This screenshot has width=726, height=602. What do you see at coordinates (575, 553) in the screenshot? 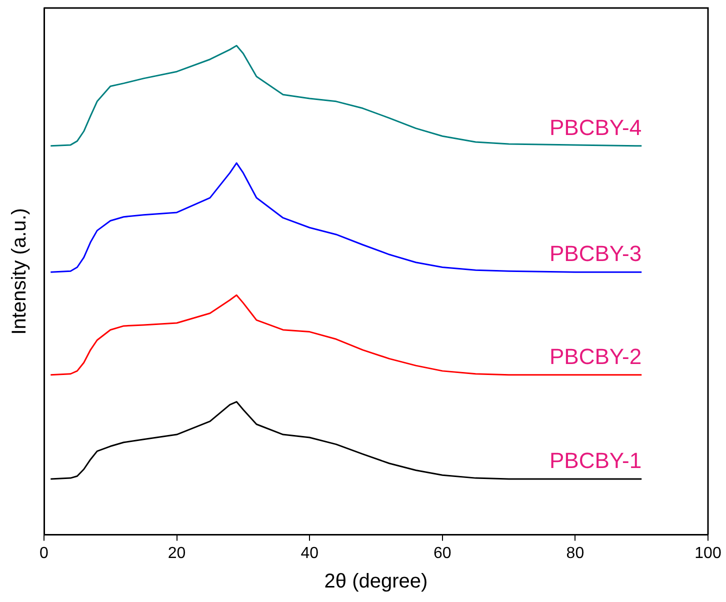
I see `x-tick-label: 80` at bounding box center [575, 553].